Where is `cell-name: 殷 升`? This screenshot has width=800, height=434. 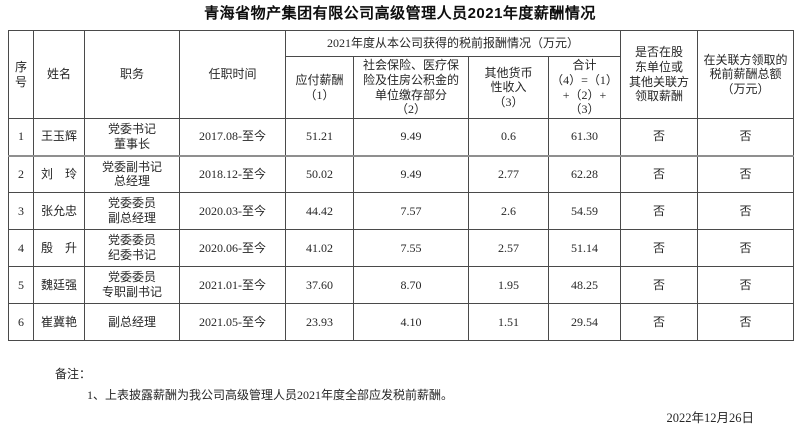 cell-name: 殷 升 is located at coordinates (59, 248).